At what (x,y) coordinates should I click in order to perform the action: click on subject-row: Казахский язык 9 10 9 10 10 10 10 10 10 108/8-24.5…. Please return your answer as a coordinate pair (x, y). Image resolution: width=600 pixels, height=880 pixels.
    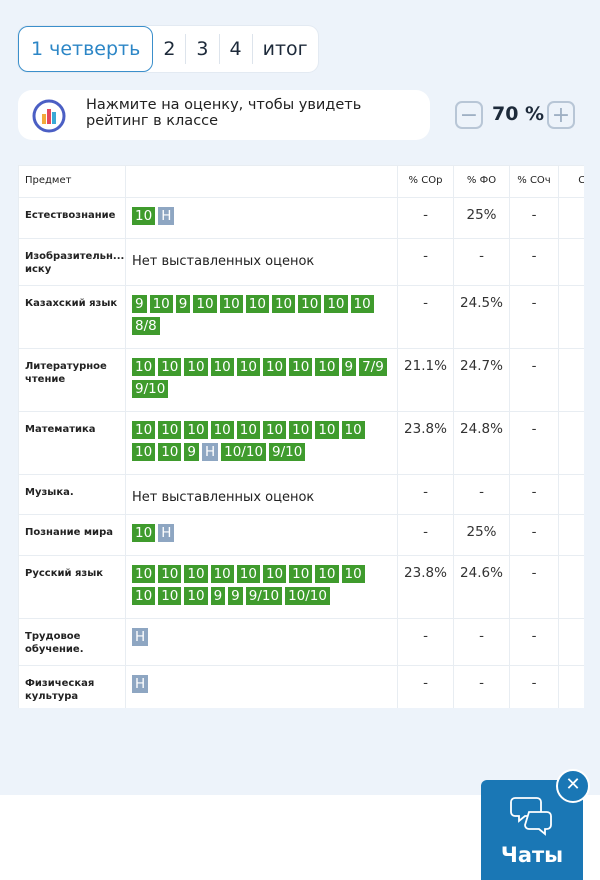
    Looking at the image, I should click on (301, 317).